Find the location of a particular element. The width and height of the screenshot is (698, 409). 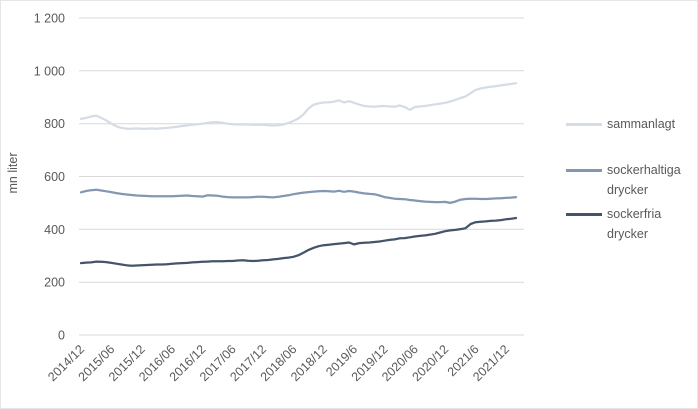

series-line-sammanlagt is located at coordinates (298, 106).